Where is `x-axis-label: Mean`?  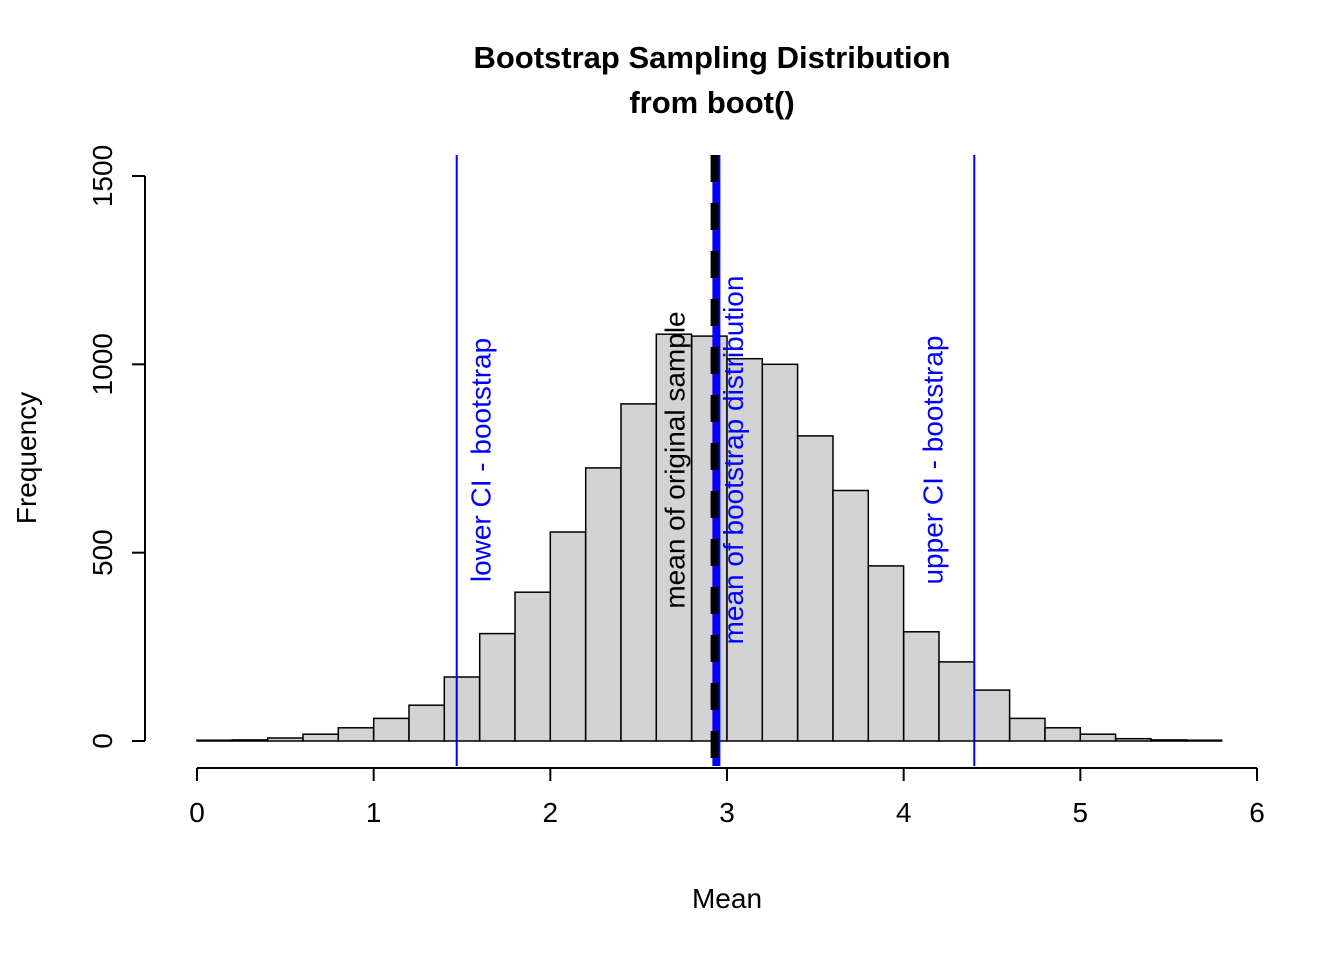 x-axis-label: Mean is located at coordinates (727, 898).